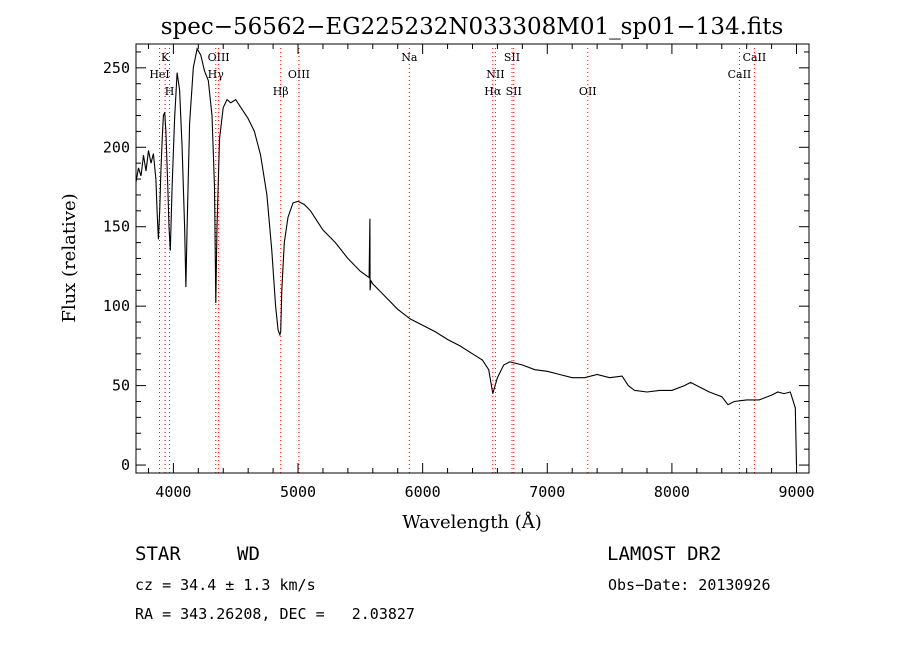 Image resolution: width=900 pixels, height=650 pixels. I want to click on x-tick-label: 7000, so click(547, 492).